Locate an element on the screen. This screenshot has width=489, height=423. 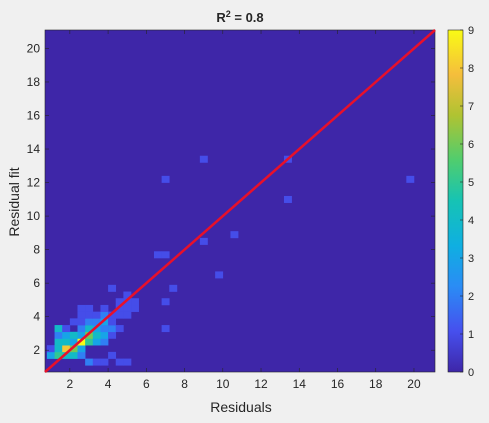
colorbar-tick-label: 1 is located at coordinates (471, 335).